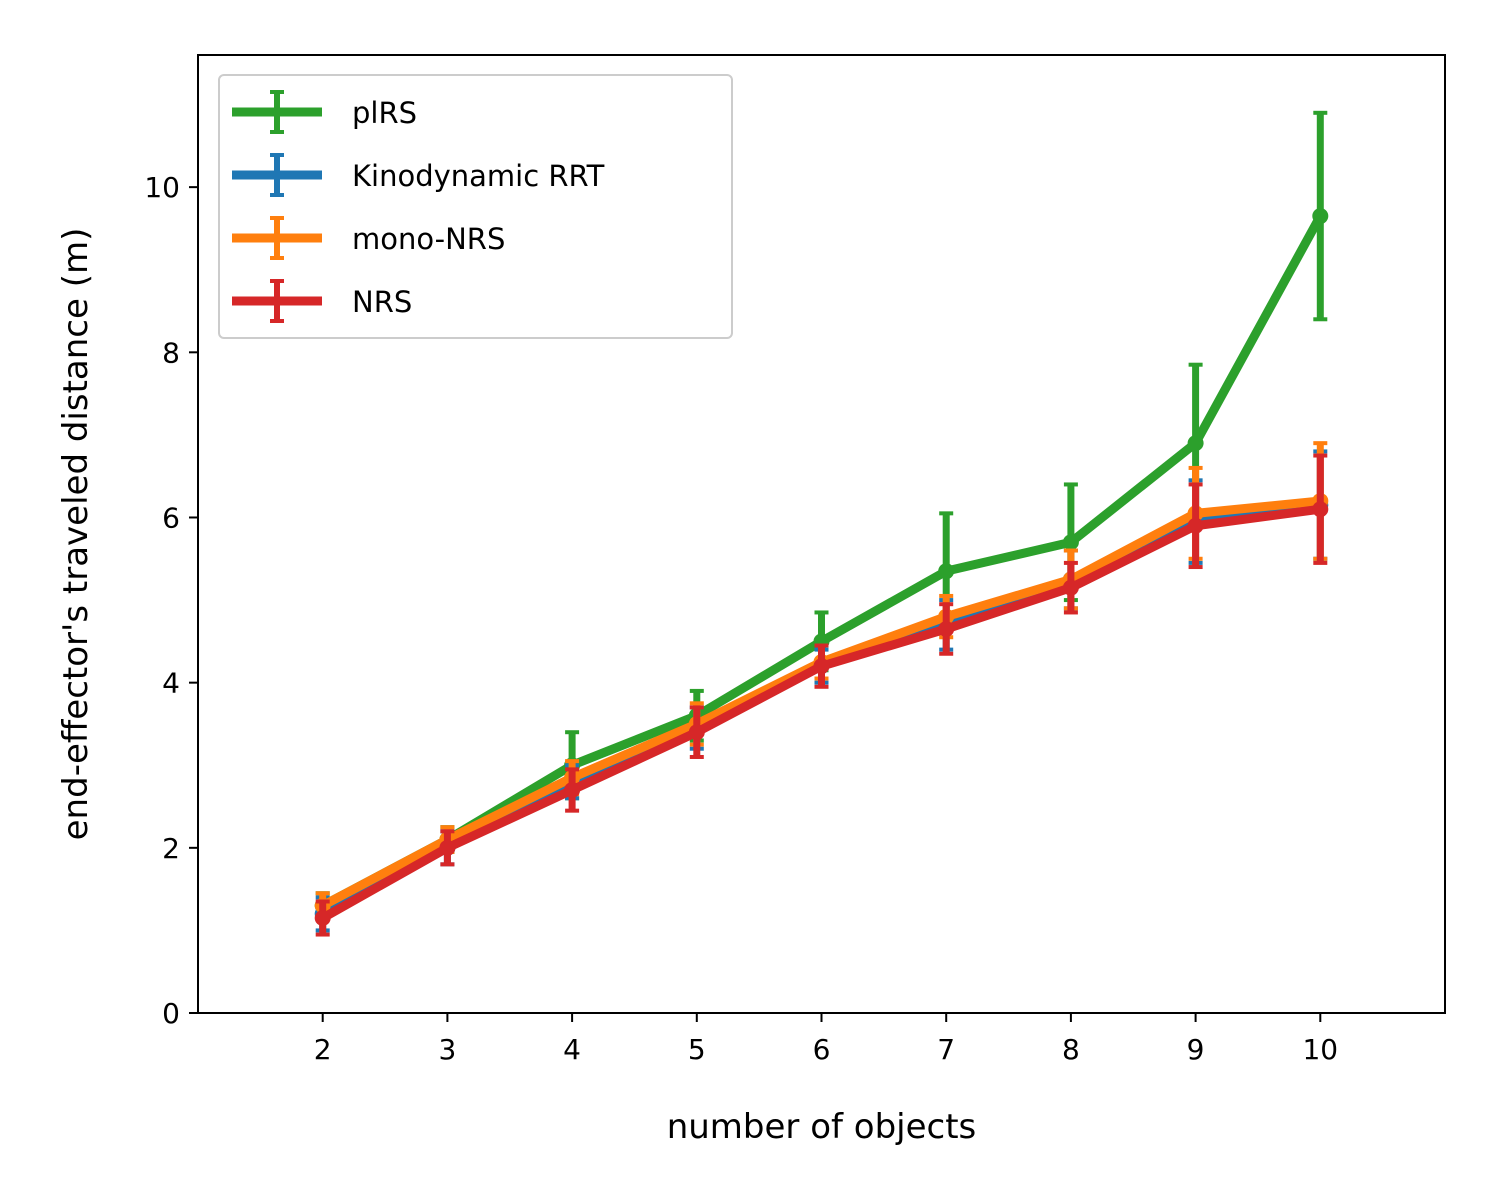 Image resolution: width=1500 pixels, height=1200 pixels. I want to click on legend-item: Kinodynamic RRT, so click(418, 175).